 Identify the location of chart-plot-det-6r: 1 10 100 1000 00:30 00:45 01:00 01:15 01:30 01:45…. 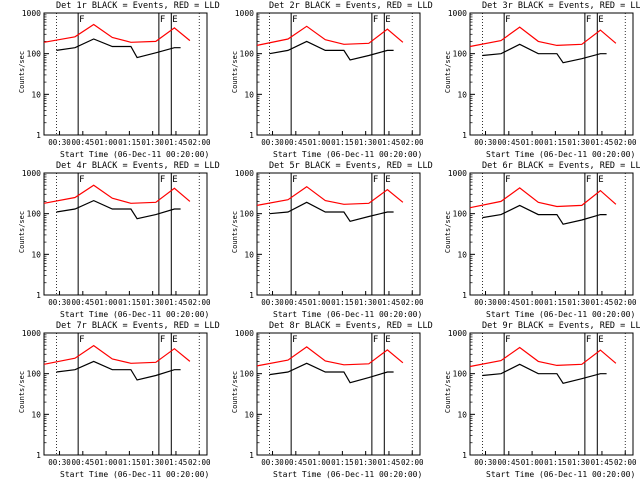
(542, 238).